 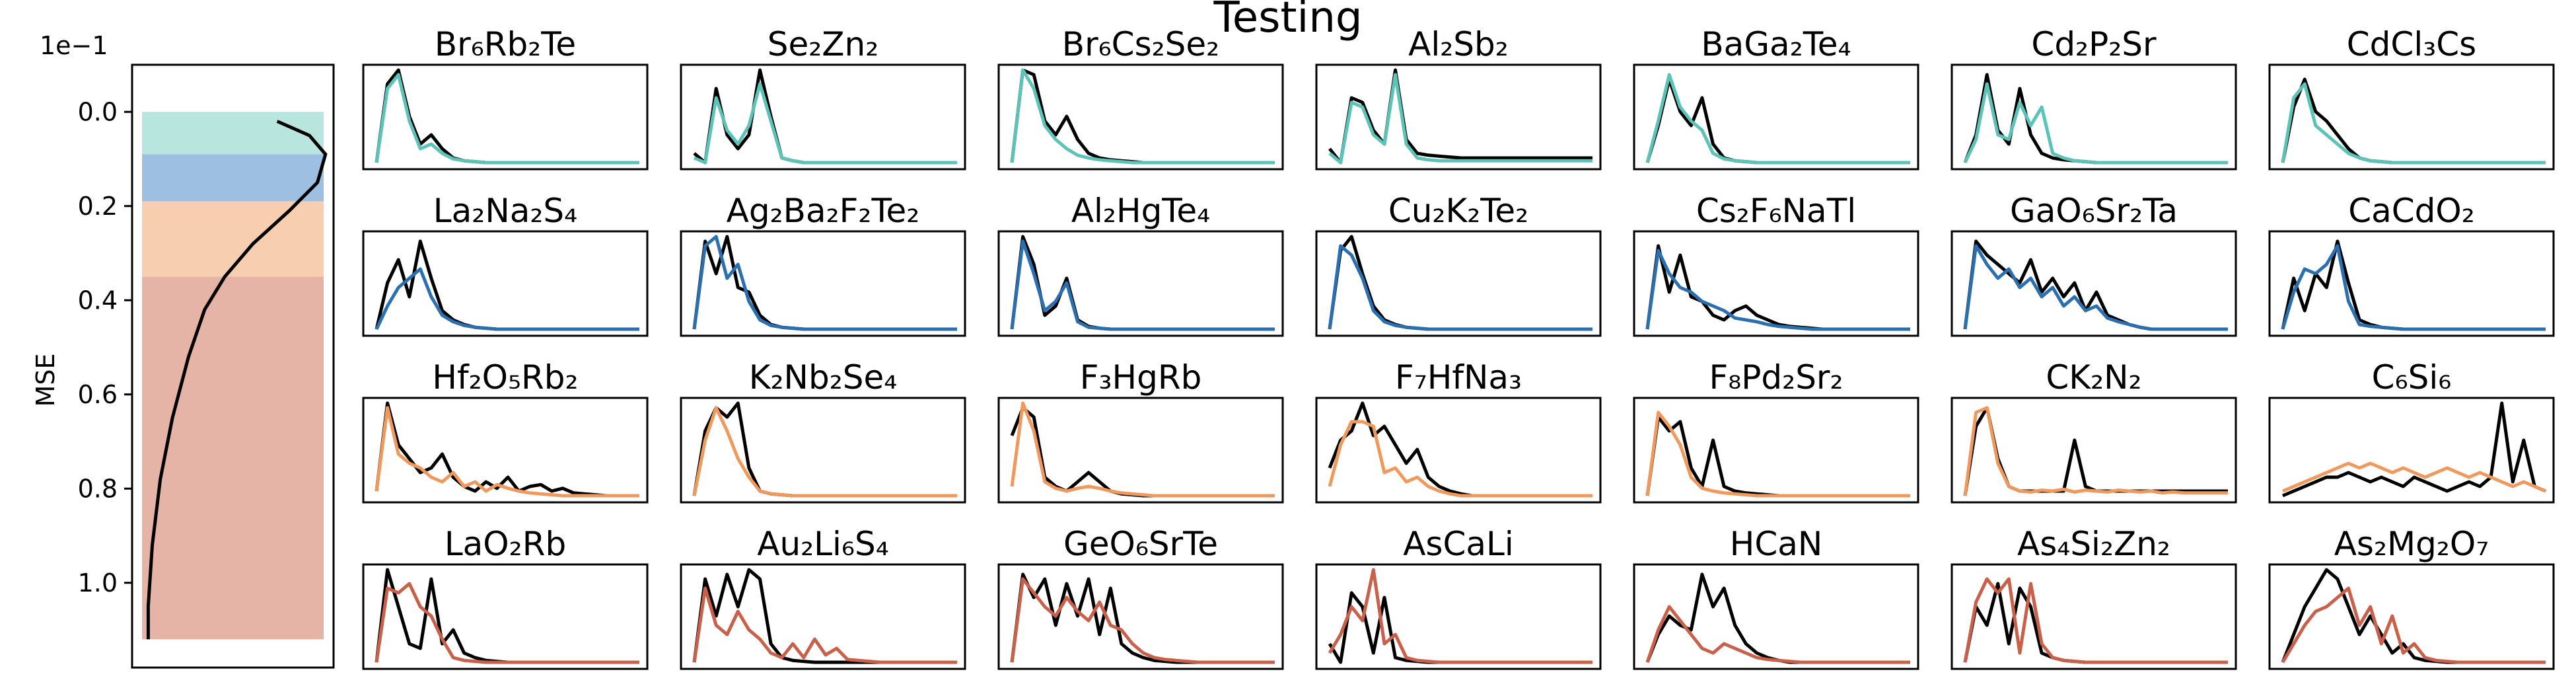 I want to click on spectrum-panel-20: C₆Si₆, so click(x=2411, y=431).